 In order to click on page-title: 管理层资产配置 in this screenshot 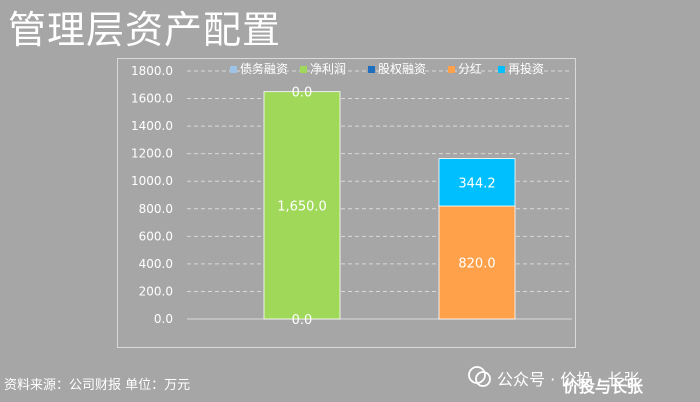, I will do `click(145, 30)`.